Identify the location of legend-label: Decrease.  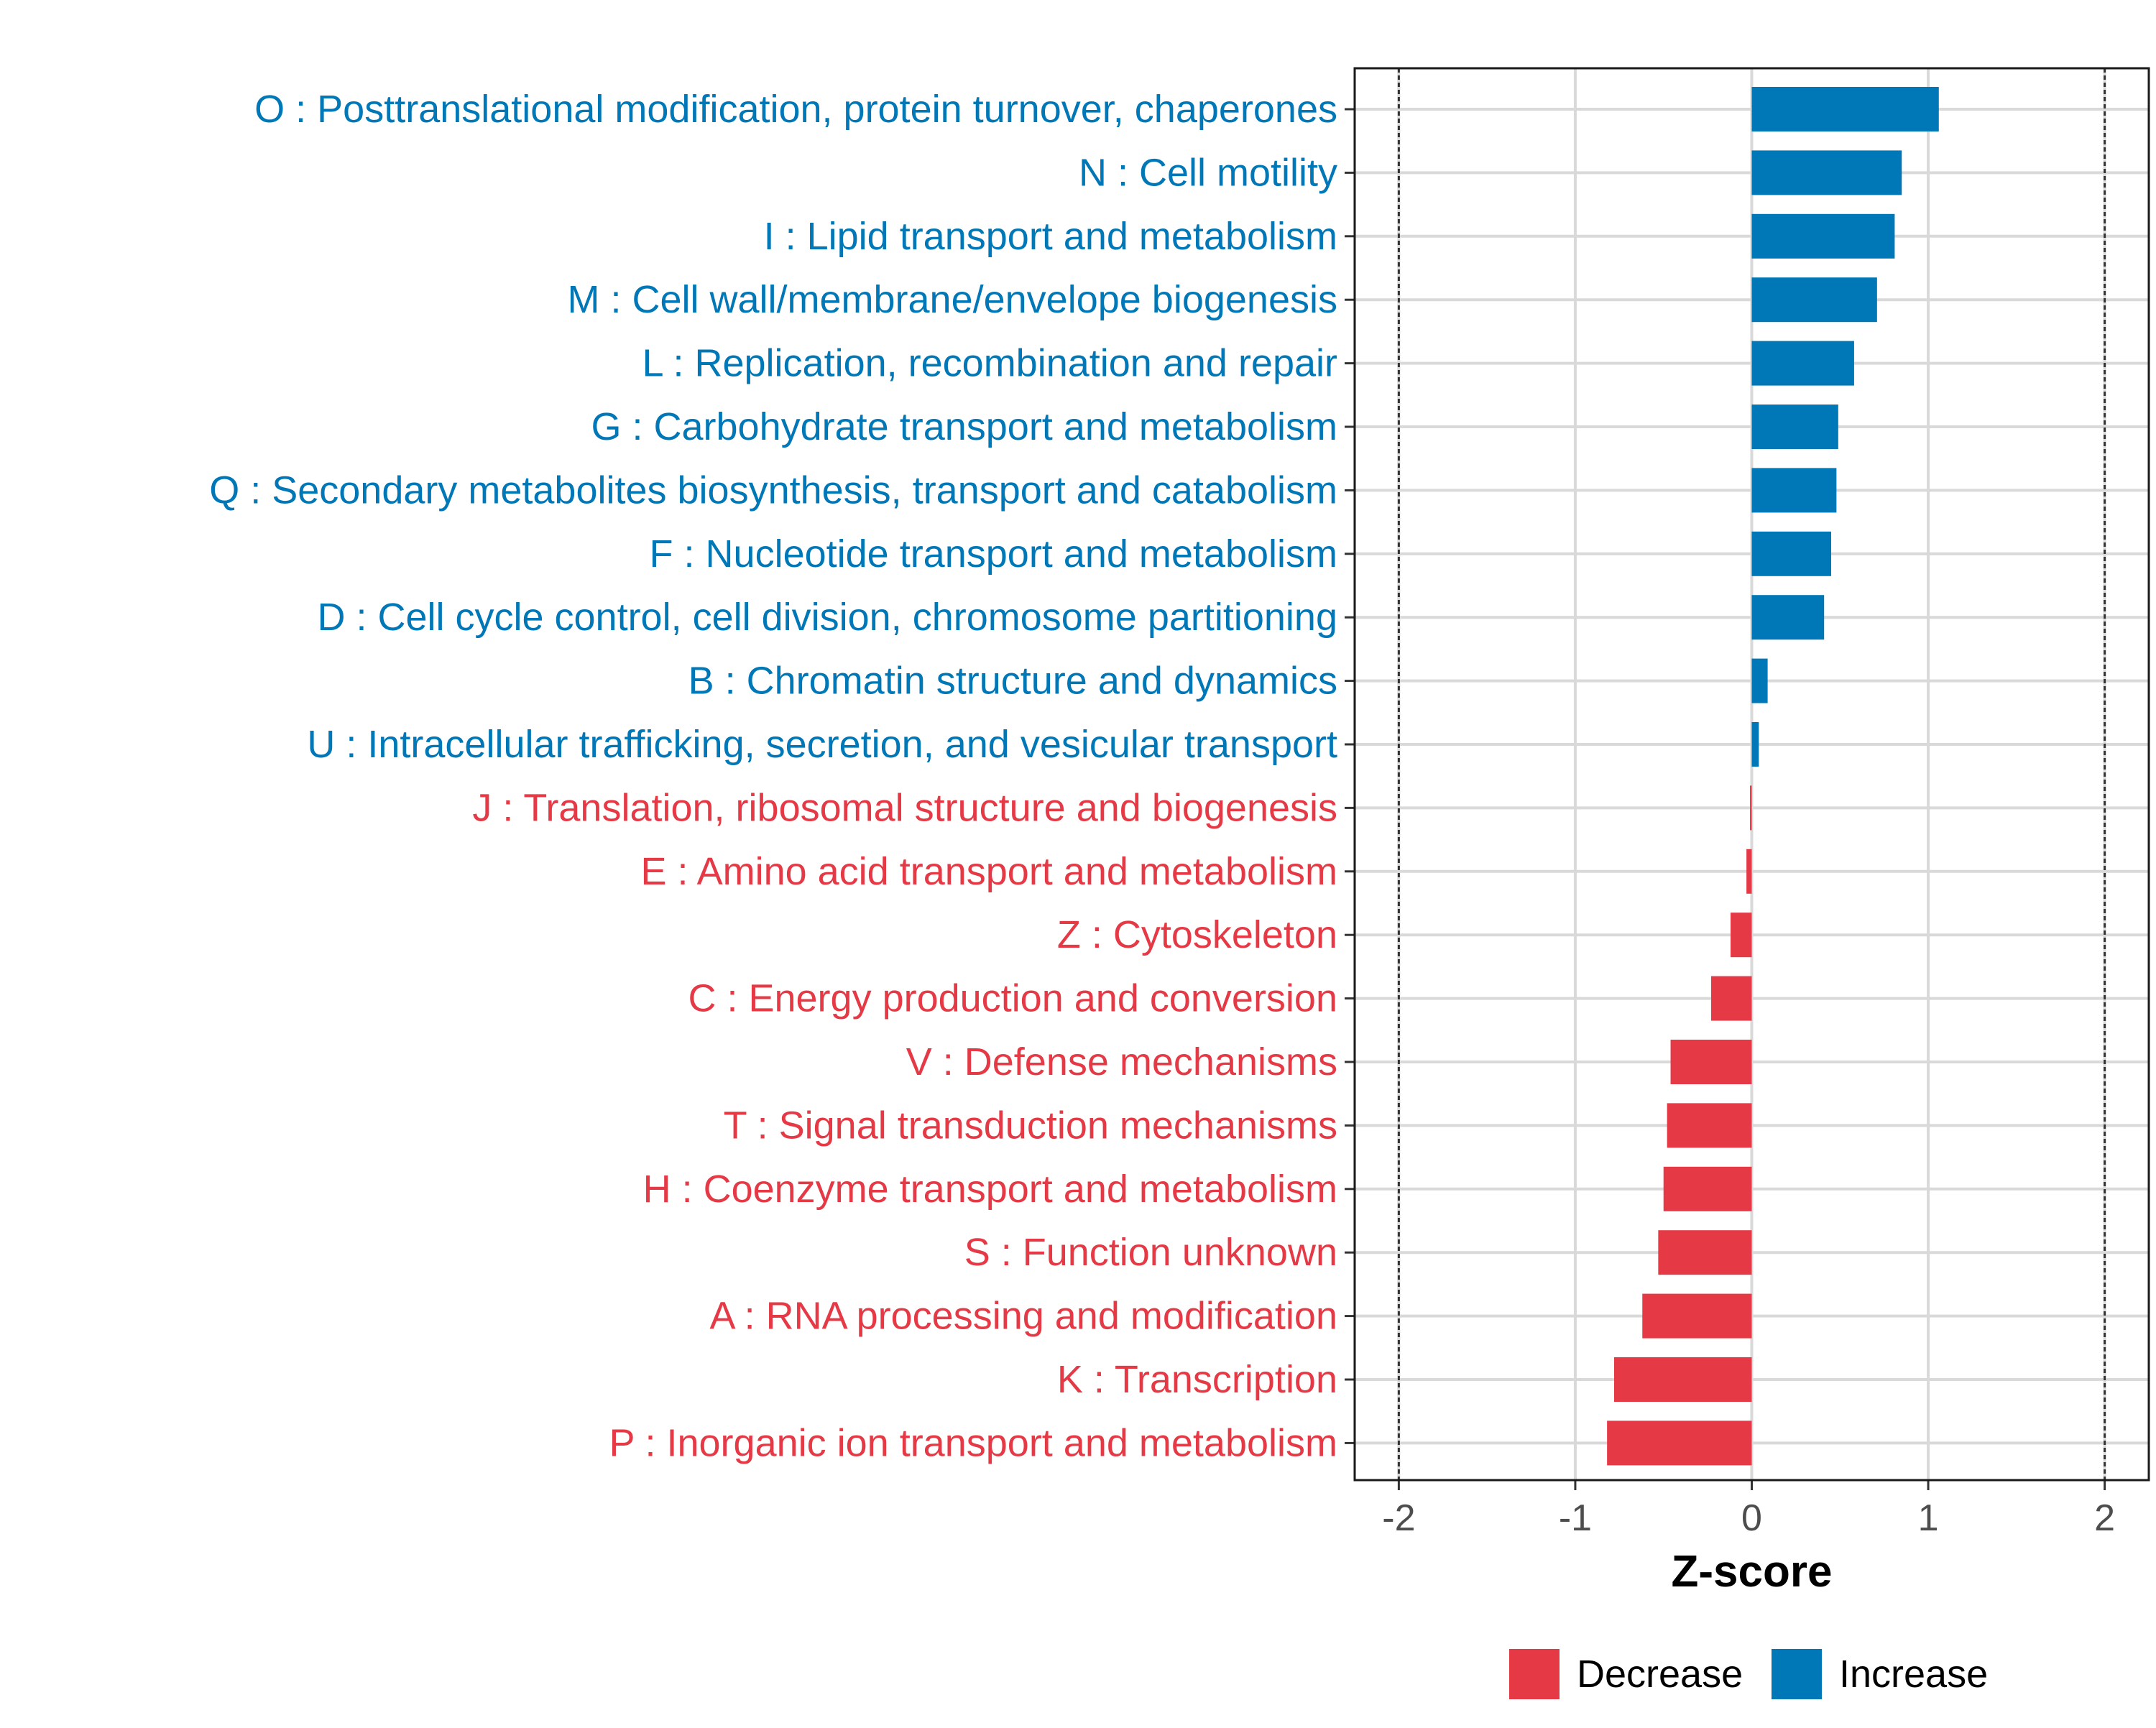
(1660, 1675).